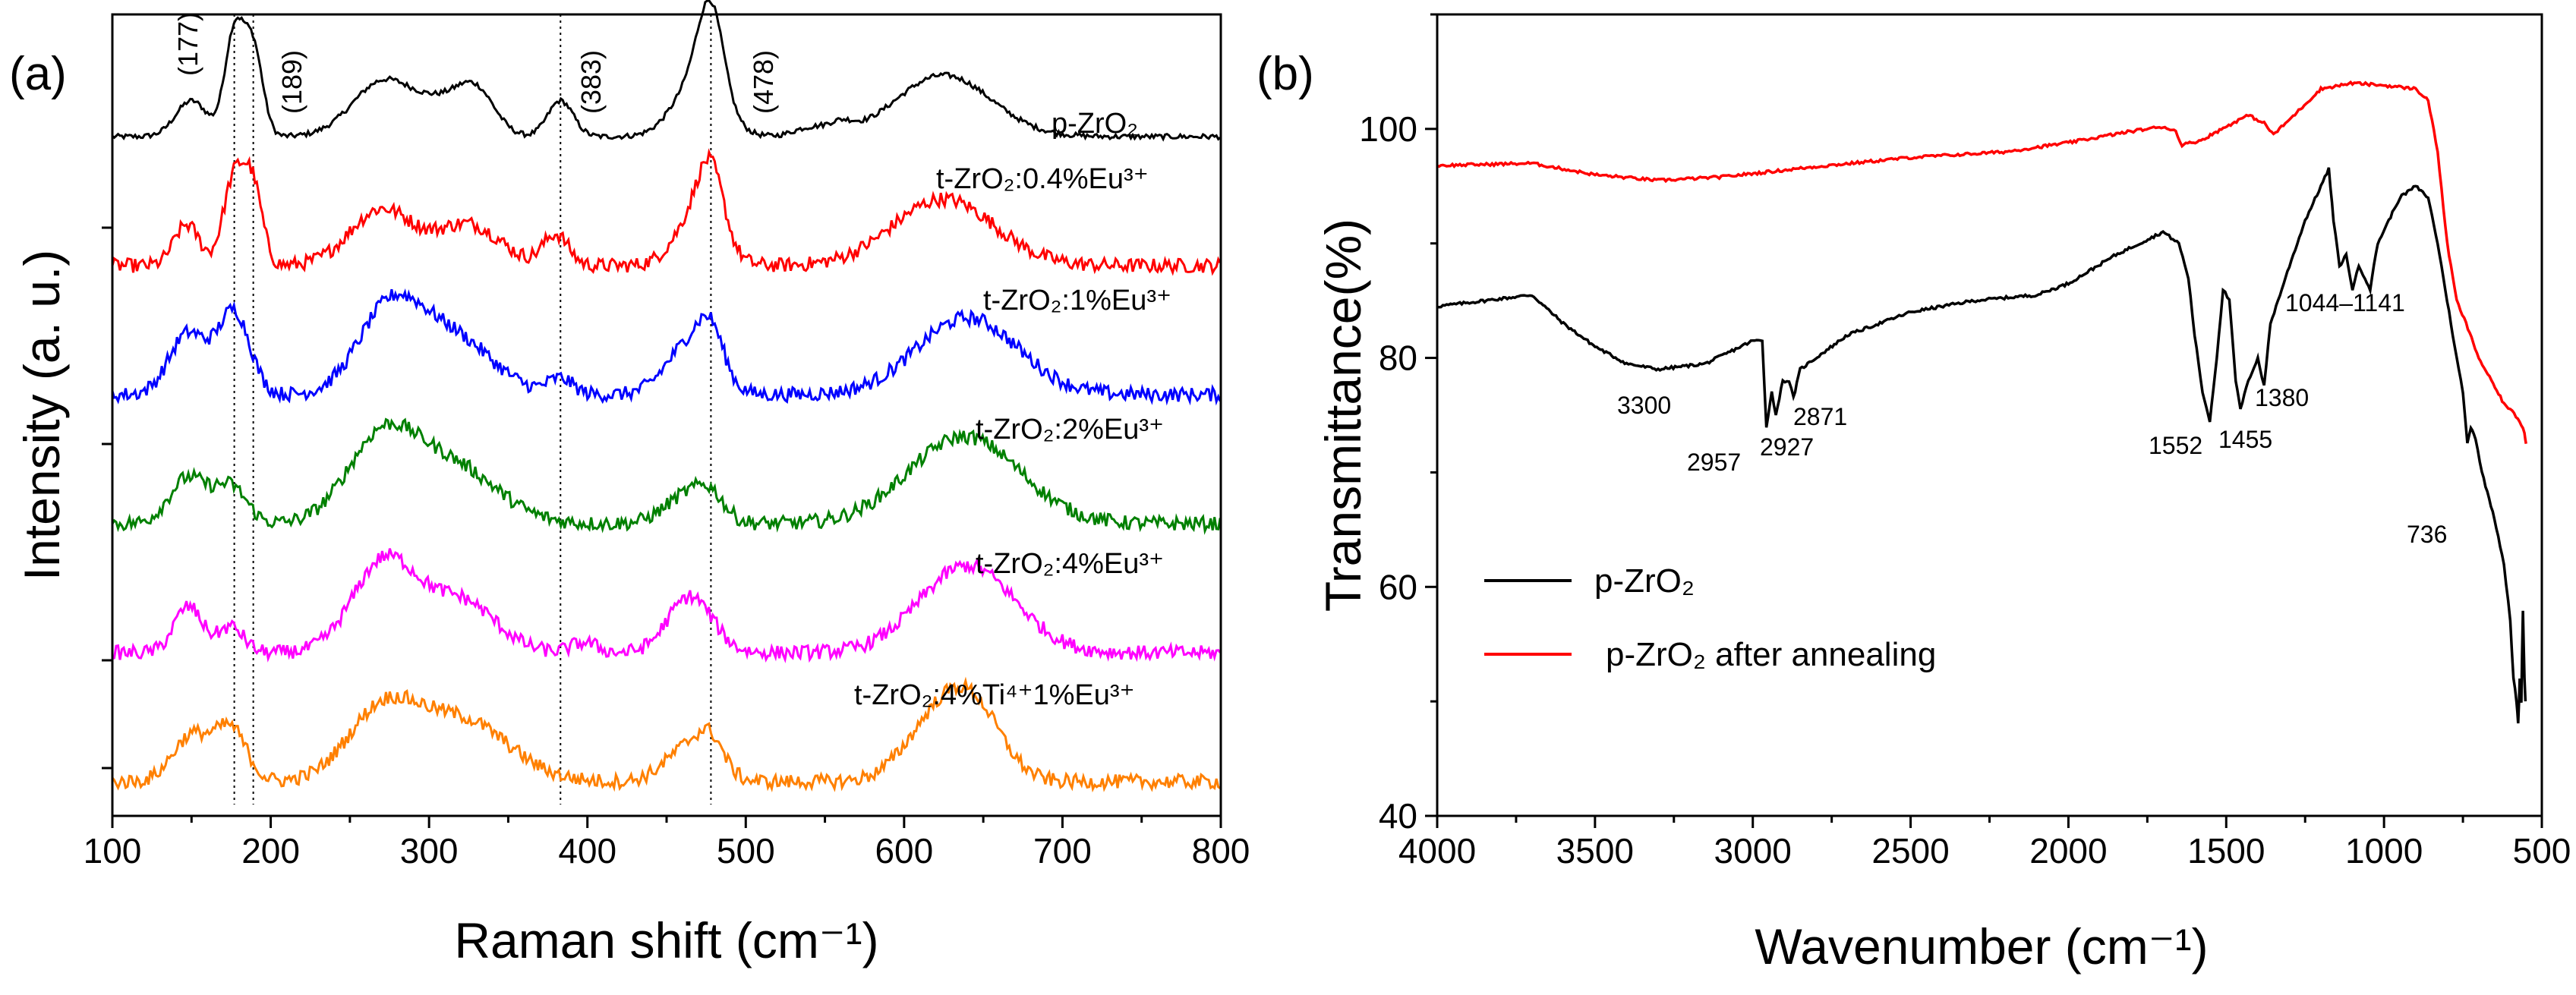 The image size is (2576, 995). I want to click on annot-736: 736, so click(2427, 534).